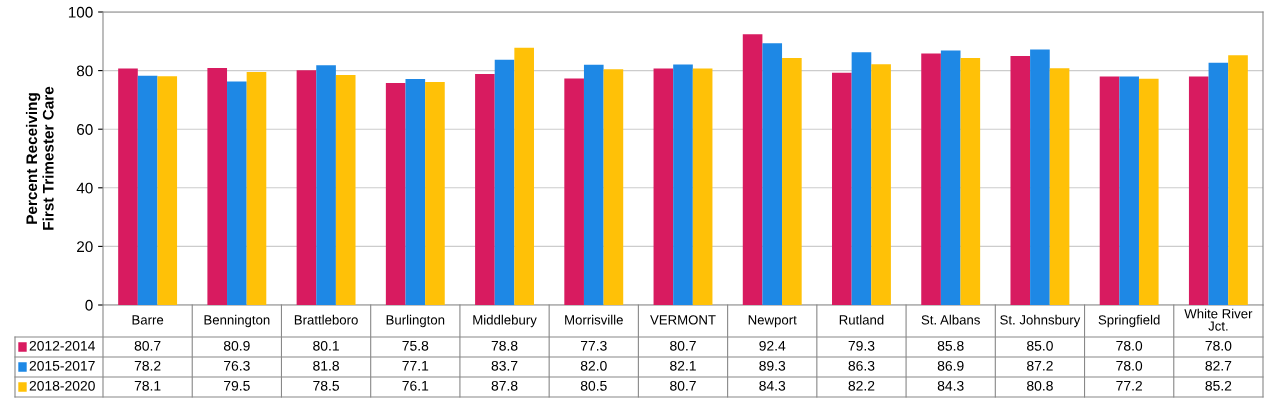 This screenshot has height=406, width=1269. Describe the element at coordinates (89, 305) in the screenshot. I see `y-tick-label: 0` at that location.